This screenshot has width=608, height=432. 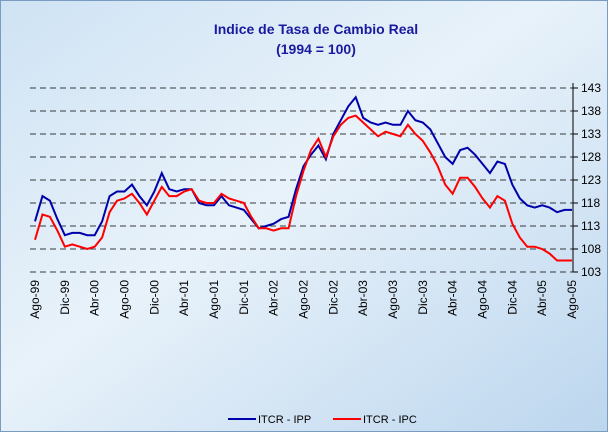 I want to click on x-tick-label: Ago-03, so click(x=393, y=299).